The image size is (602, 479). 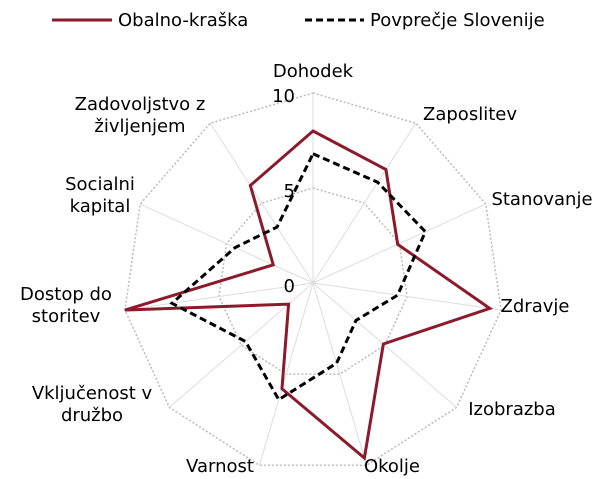 What do you see at coordinates (100, 195) in the screenshot?
I see `category-label: Socialni kapital` at bounding box center [100, 195].